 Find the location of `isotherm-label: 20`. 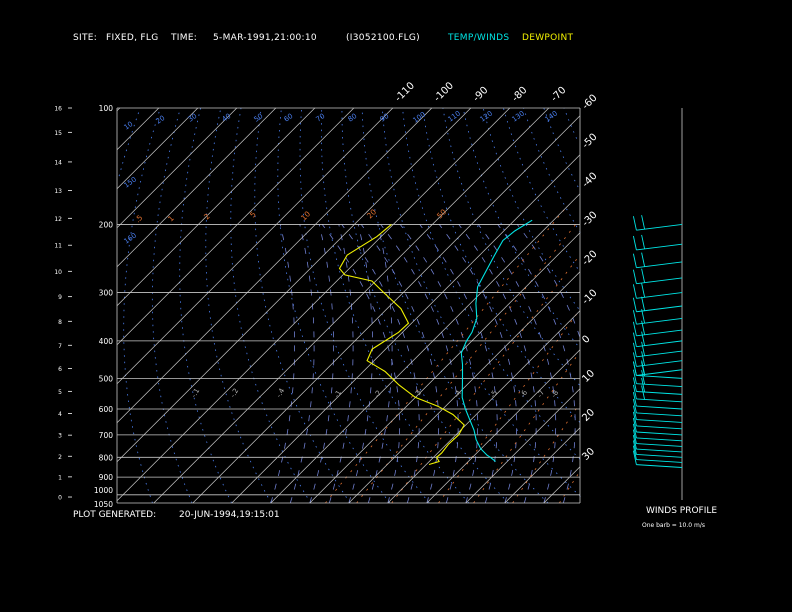

isotherm-label: 20 is located at coordinates (588, 415).